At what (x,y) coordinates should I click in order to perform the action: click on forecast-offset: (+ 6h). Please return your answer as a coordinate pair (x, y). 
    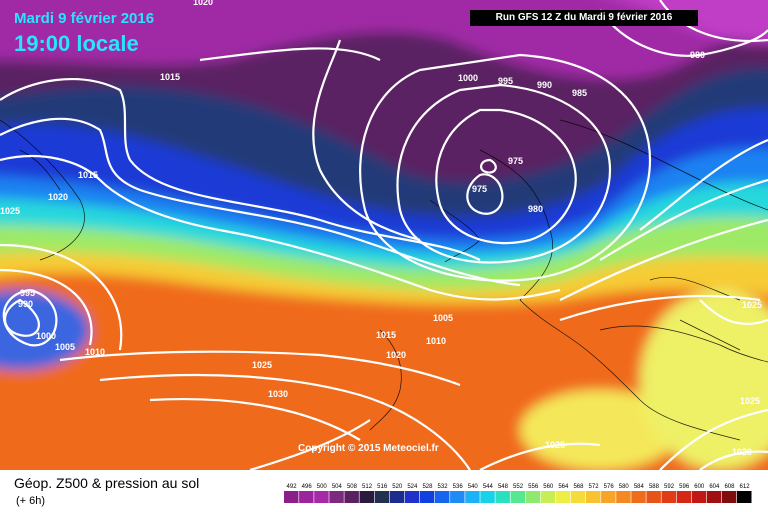
    Looking at the image, I should click on (31, 501).